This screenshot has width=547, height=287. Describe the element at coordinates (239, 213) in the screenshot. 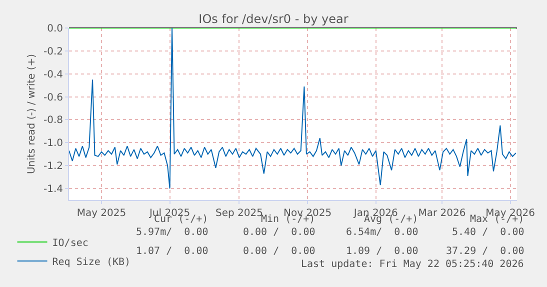

I see `x-tick-label: Sep 2025` at that location.